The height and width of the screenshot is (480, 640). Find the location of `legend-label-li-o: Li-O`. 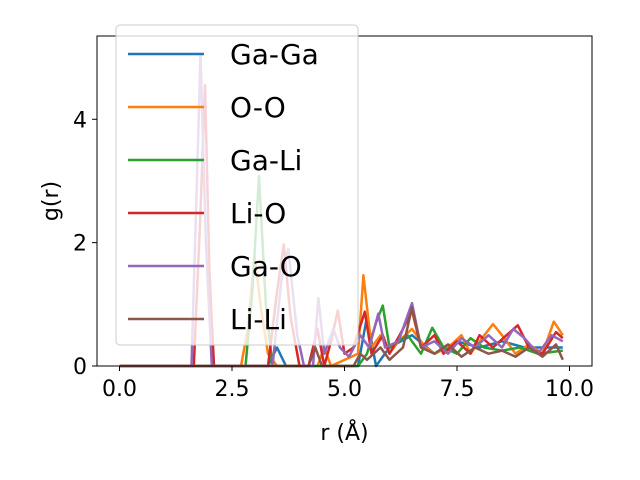

legend-label-li-o: Li-O is located at coordinates (258, 213).